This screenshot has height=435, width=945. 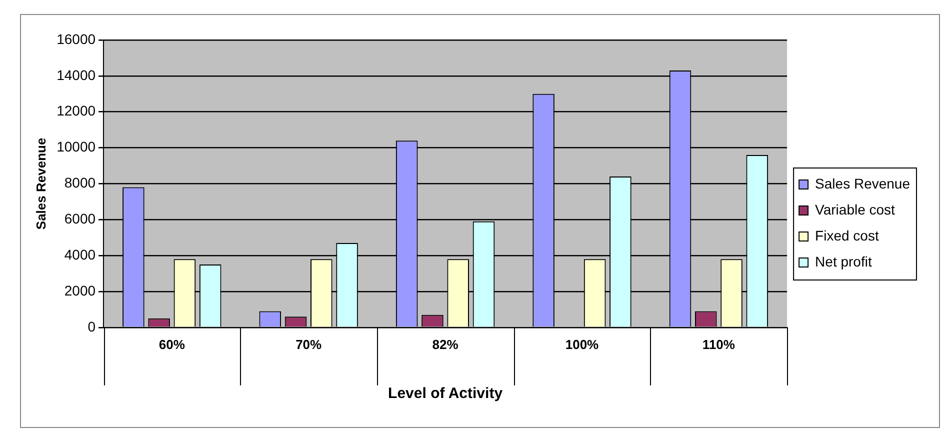 I want to click on y-axis-title: Sales Revenue, so click(x=40, y=184).